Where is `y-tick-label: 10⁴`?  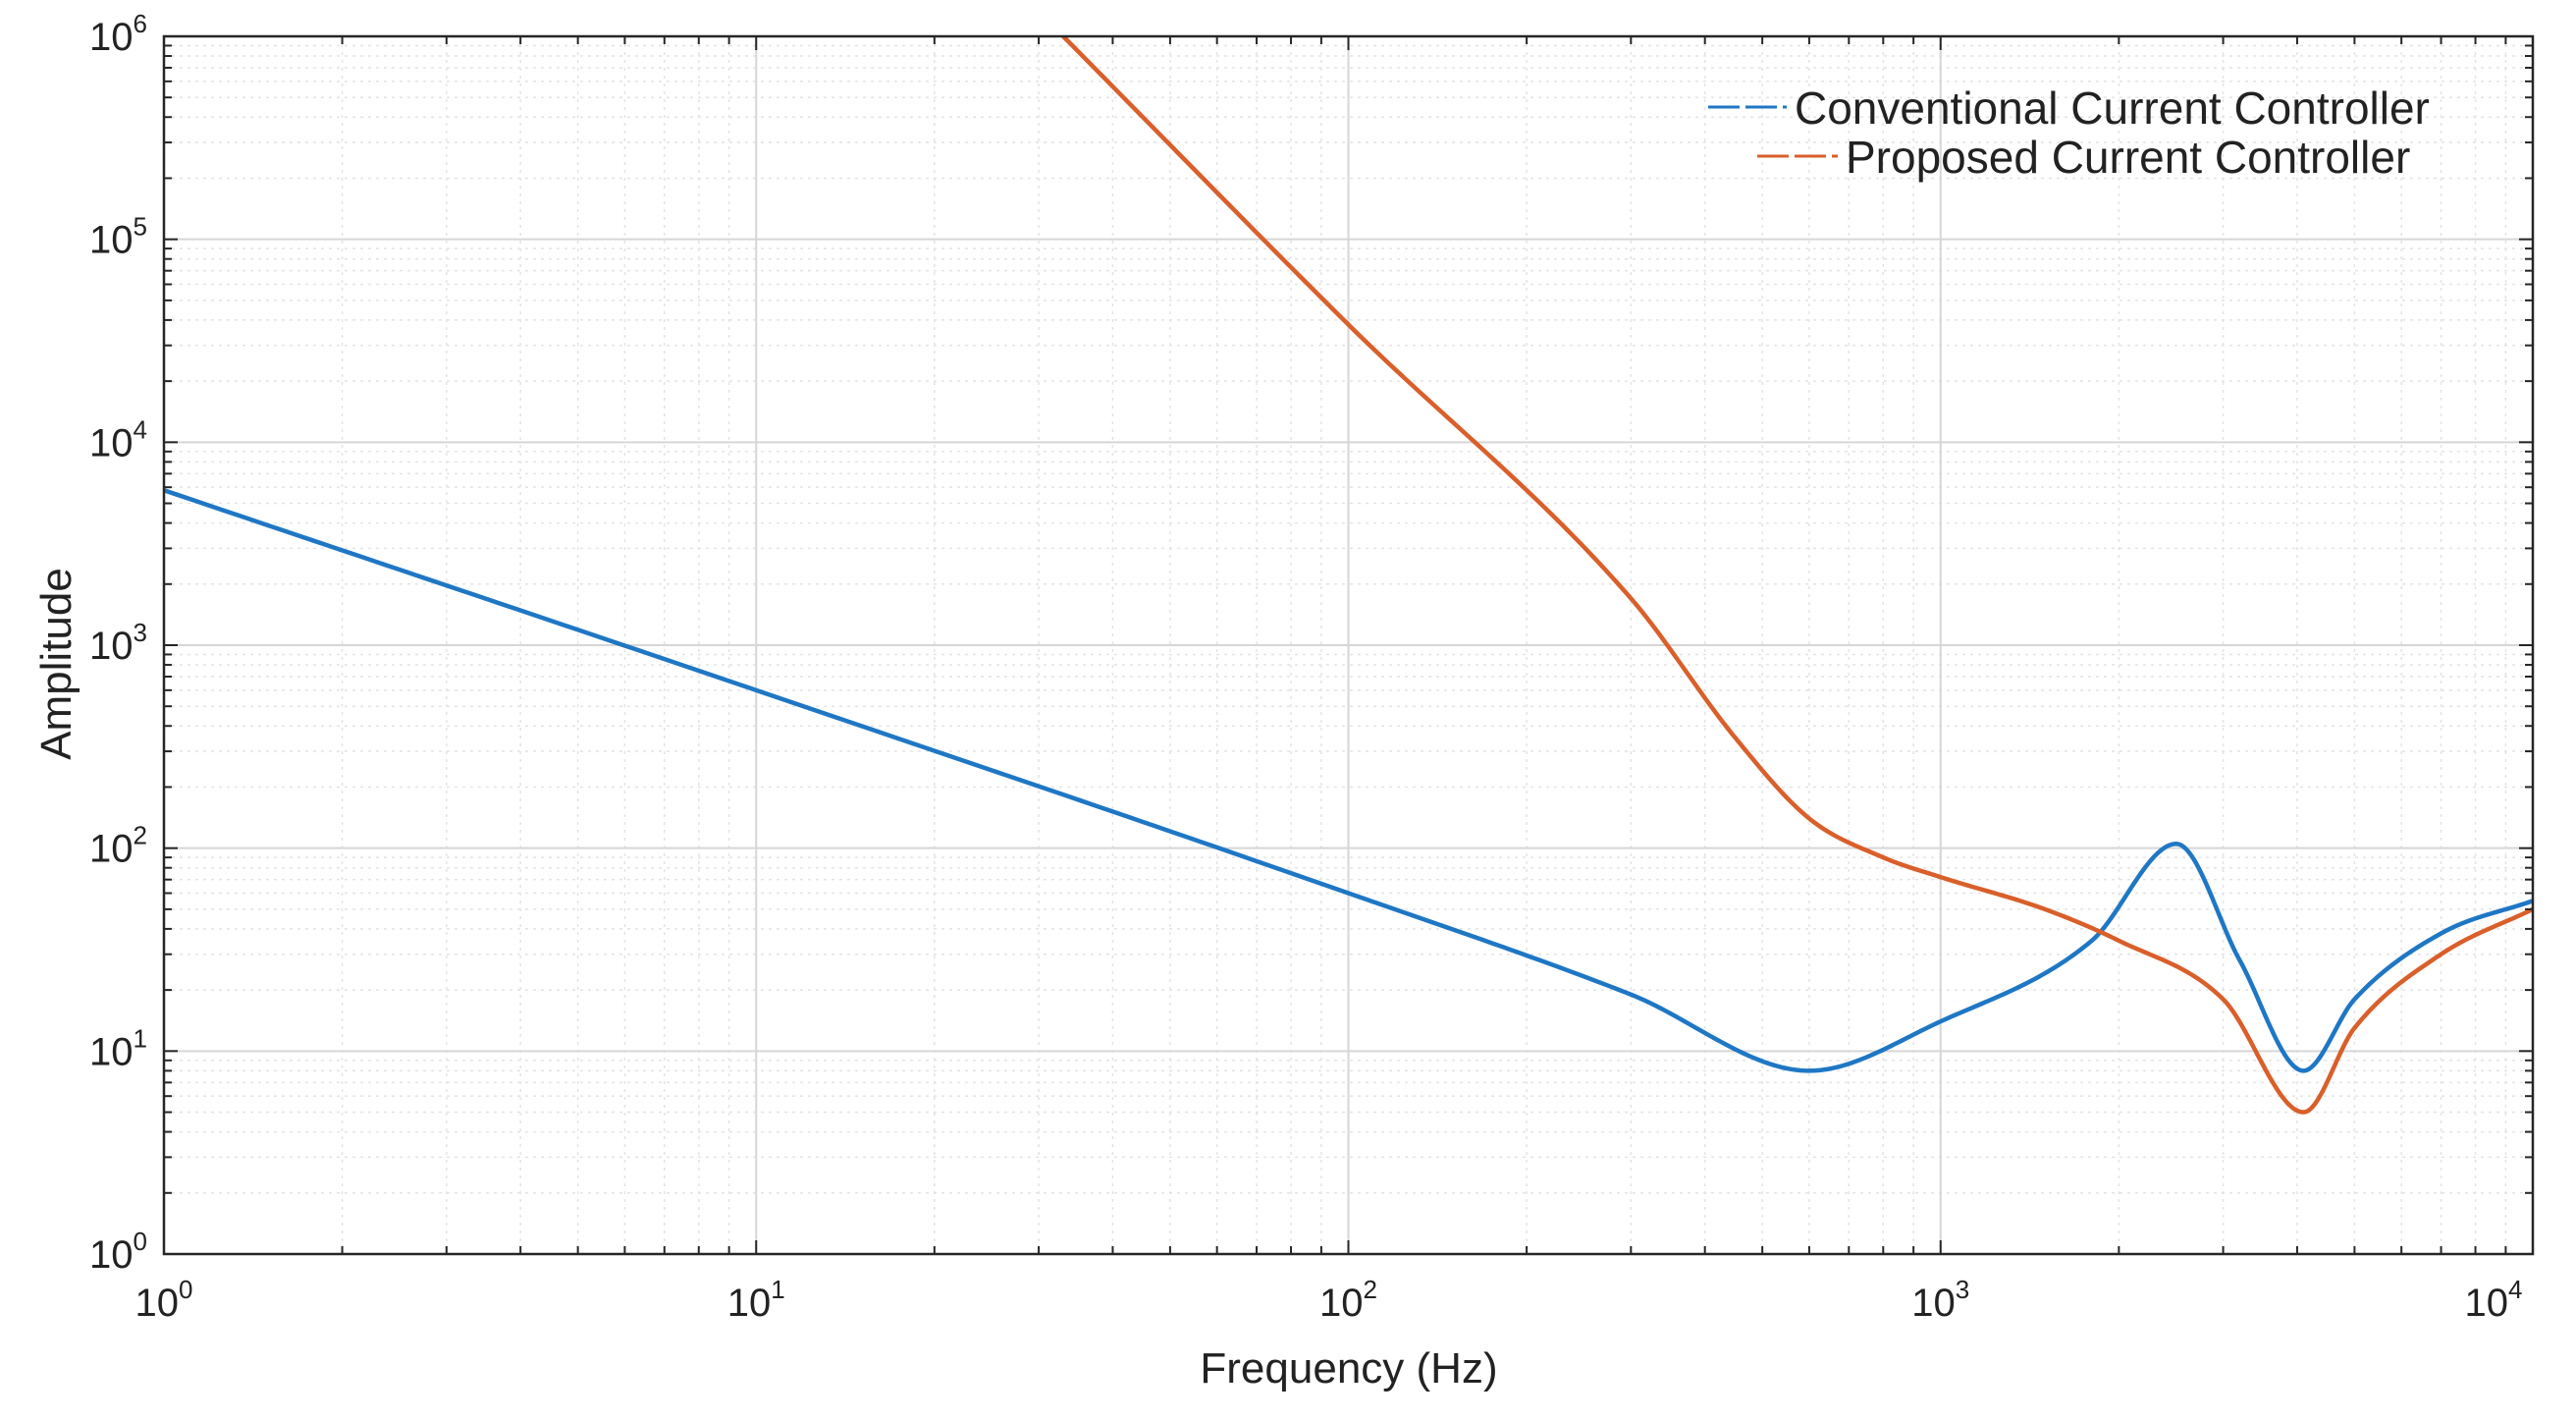 y-tick-label: 10⁴ is located at coordinates (118, 439).